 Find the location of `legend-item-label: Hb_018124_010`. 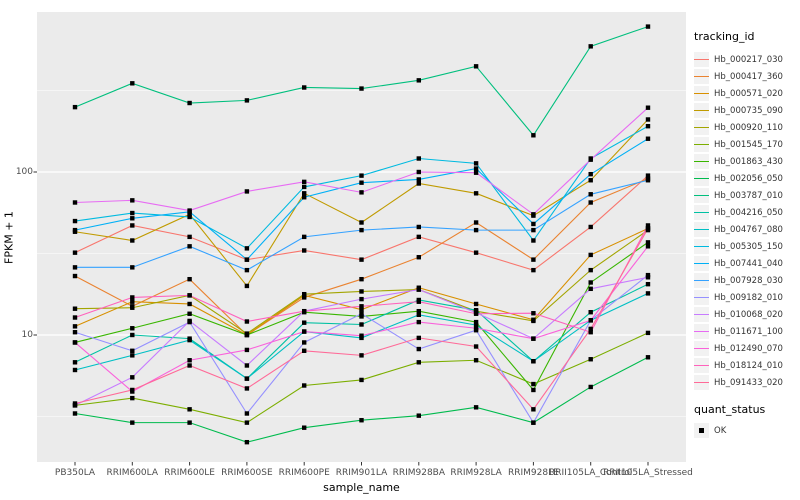

legend-item-label: Hb_018124_010 is located at coordinates (748, 365).